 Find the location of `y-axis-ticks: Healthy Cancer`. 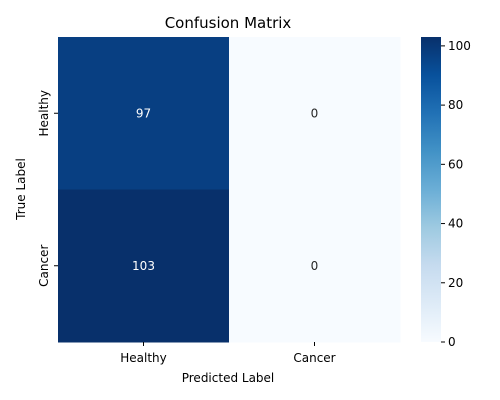

y-axis-ticks: Healthy Cancer is located at coordinates (47, 188).